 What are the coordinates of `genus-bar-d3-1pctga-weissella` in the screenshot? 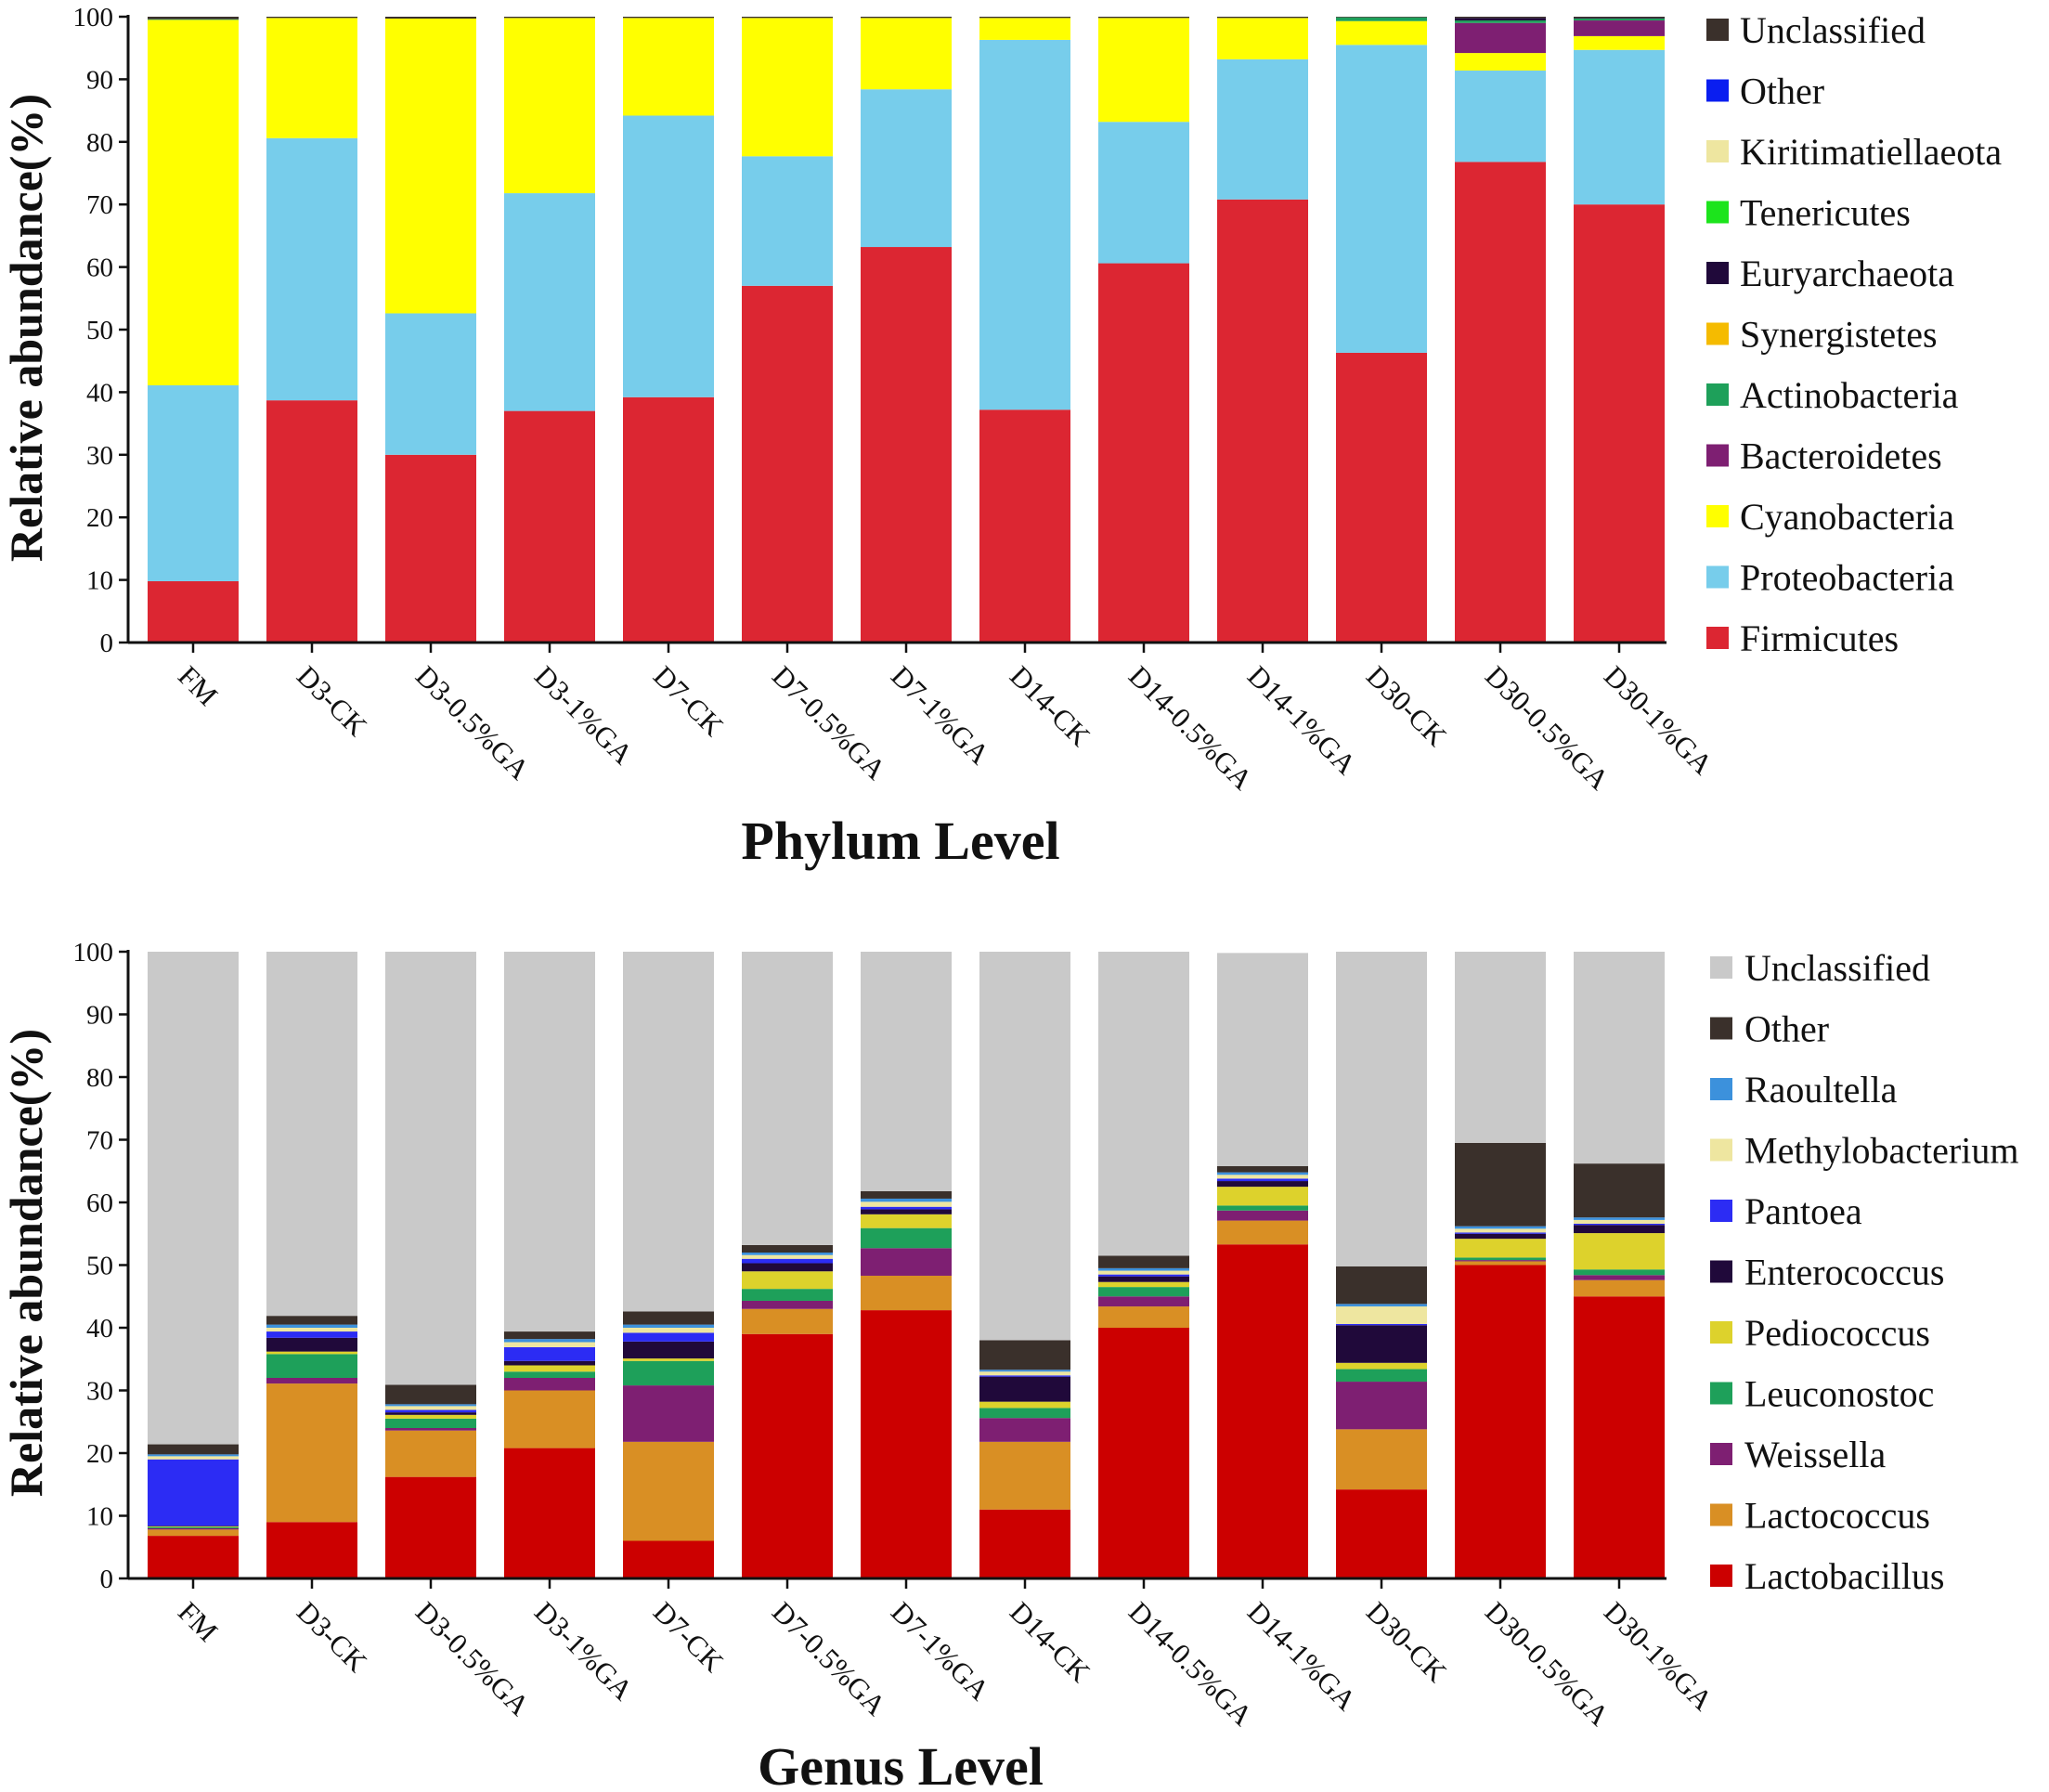 It's located at (549, 1384).